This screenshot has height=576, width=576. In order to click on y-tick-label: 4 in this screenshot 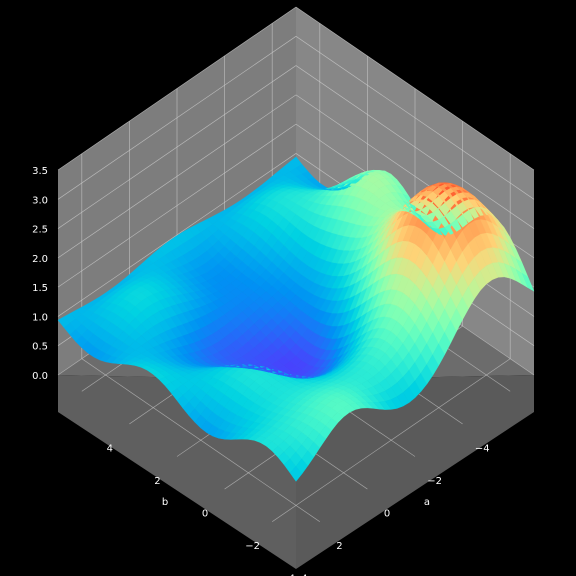, I will do `click(292, 575)`.